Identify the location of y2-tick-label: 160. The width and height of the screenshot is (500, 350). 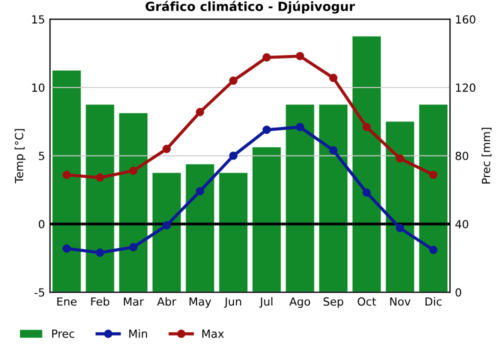
(466, 19).